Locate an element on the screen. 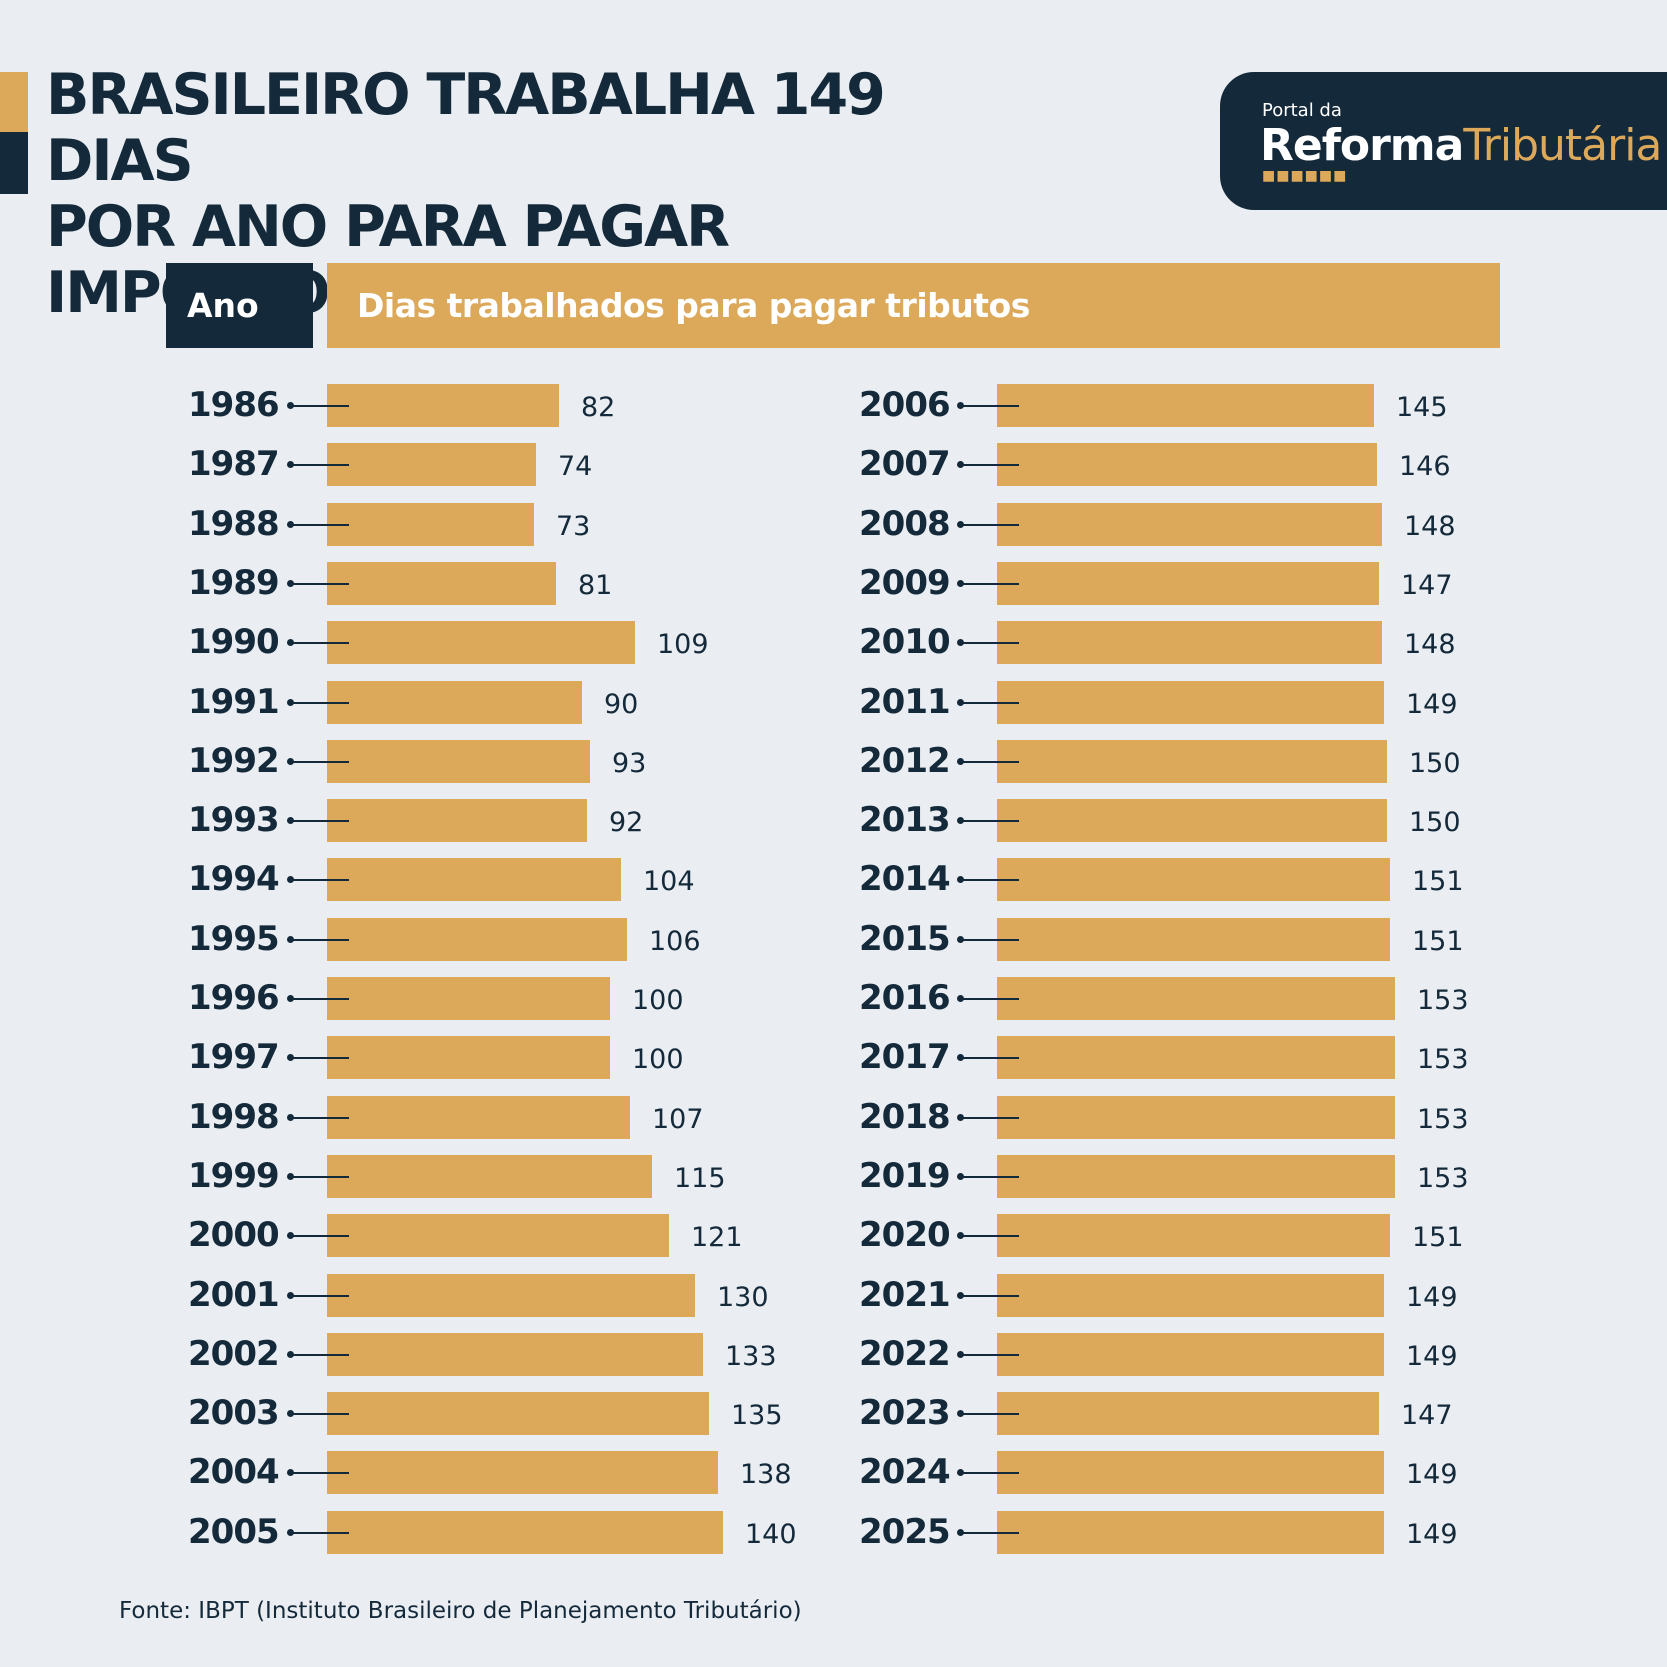  year-label: 2000 is located at coordinates (234, 1235).